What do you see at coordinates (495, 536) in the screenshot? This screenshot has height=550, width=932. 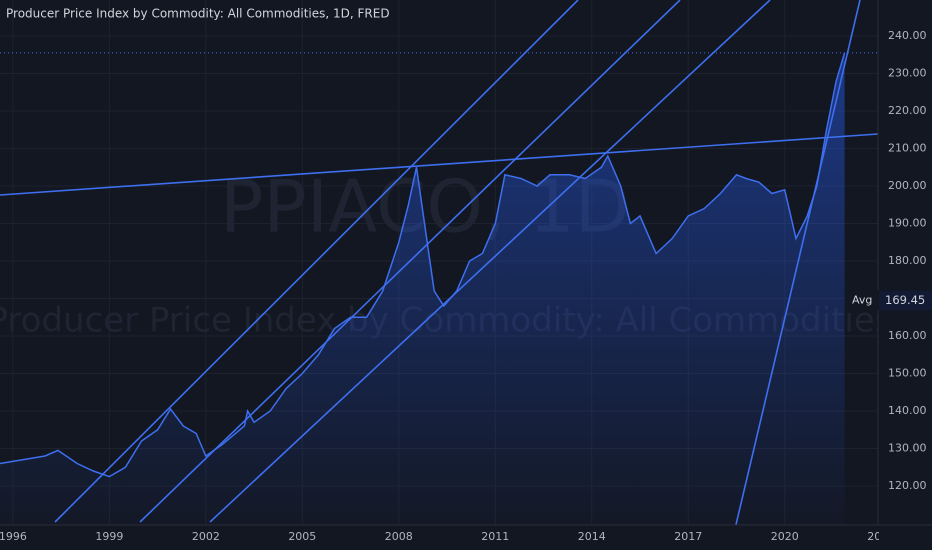 I see `x-tick-label: 2011` at bounding box center [495, 536].